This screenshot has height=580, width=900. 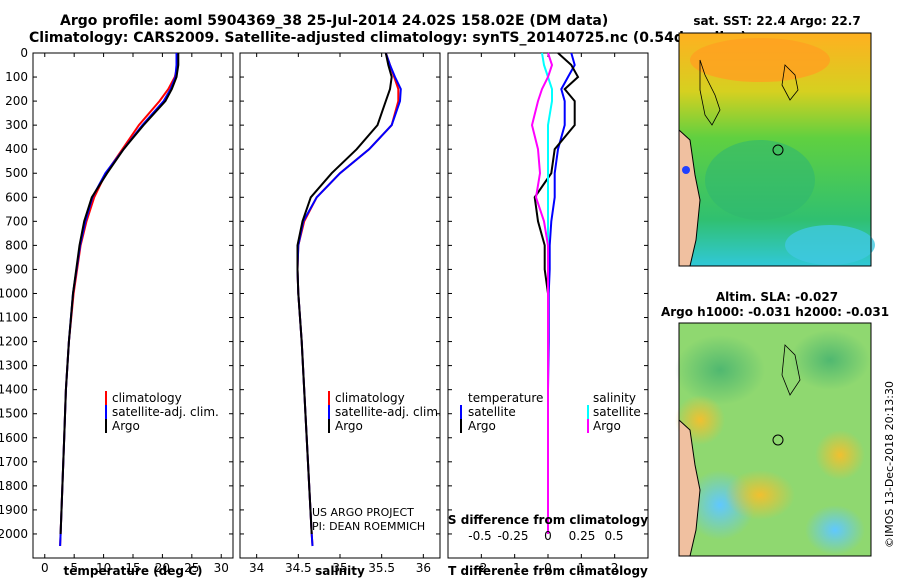 I want to click on depth-tick-label: 1000, so click(x=14, y=293).